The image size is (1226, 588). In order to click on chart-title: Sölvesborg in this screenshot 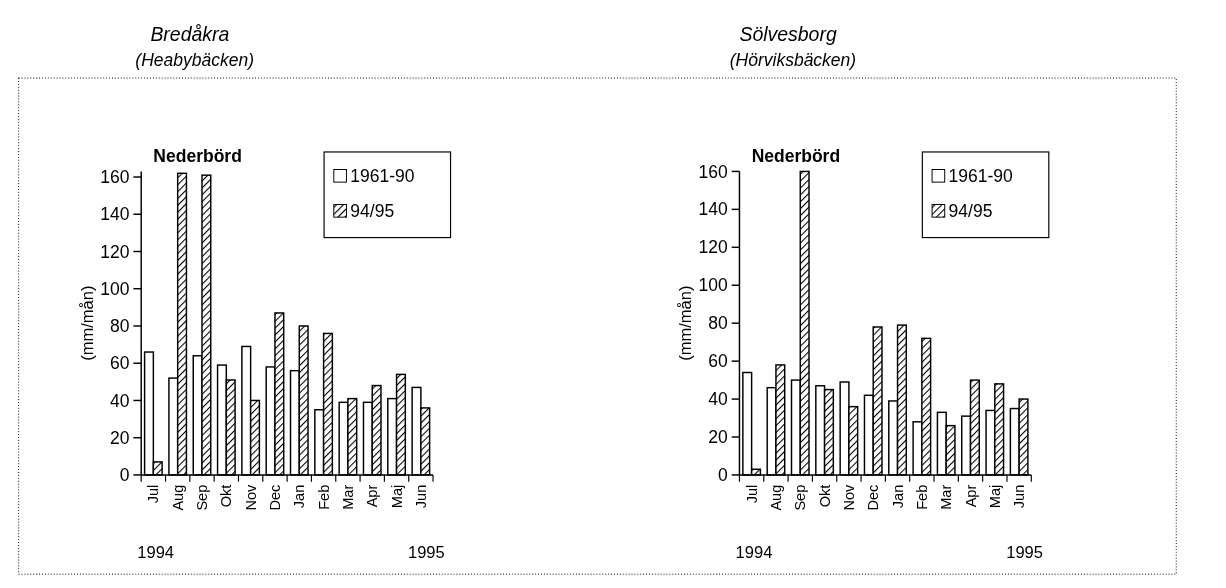, I will do `click(788, 34)`.